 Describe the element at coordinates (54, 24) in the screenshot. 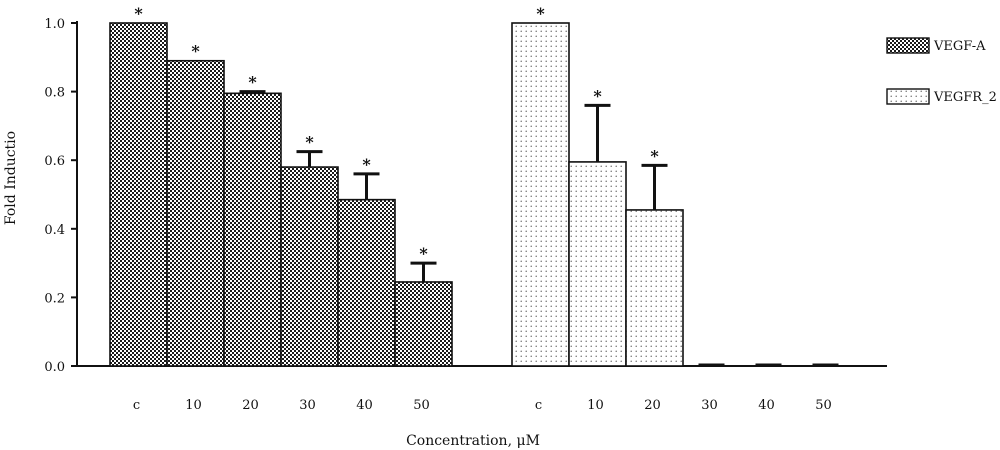

I see `y-tick-label: 1.0` at that location.